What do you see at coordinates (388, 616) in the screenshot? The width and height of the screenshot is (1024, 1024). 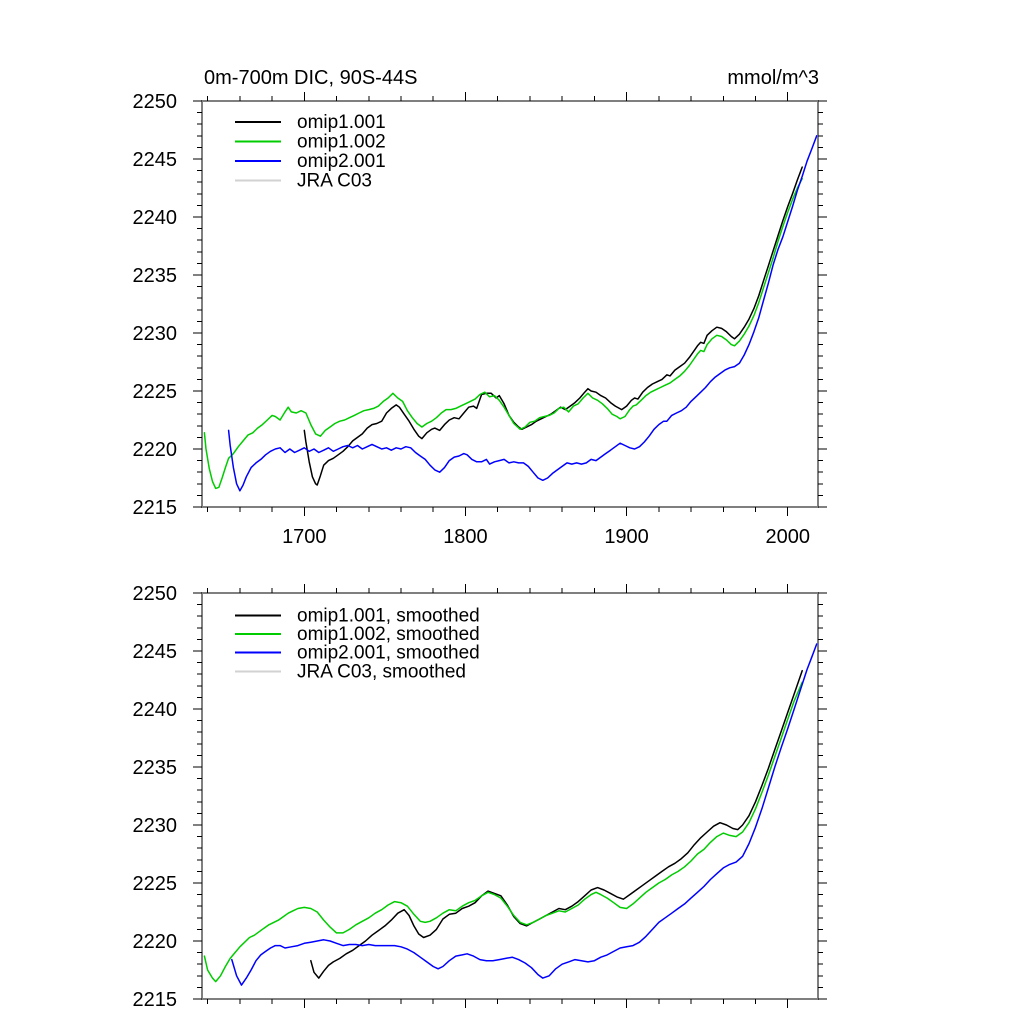 I see `legend-label-omip1-001-smoothed: omip1.001, smoothed` at bounding box center [388, 616].